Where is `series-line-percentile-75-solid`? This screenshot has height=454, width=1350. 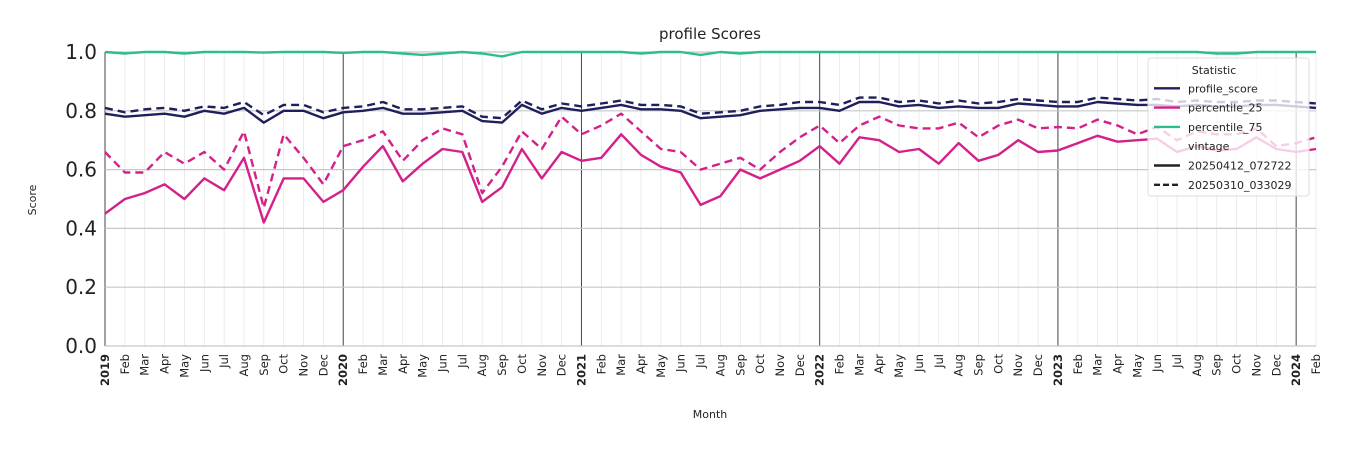 series-line-percentile-75-solid is located at coordinates (710, 54).